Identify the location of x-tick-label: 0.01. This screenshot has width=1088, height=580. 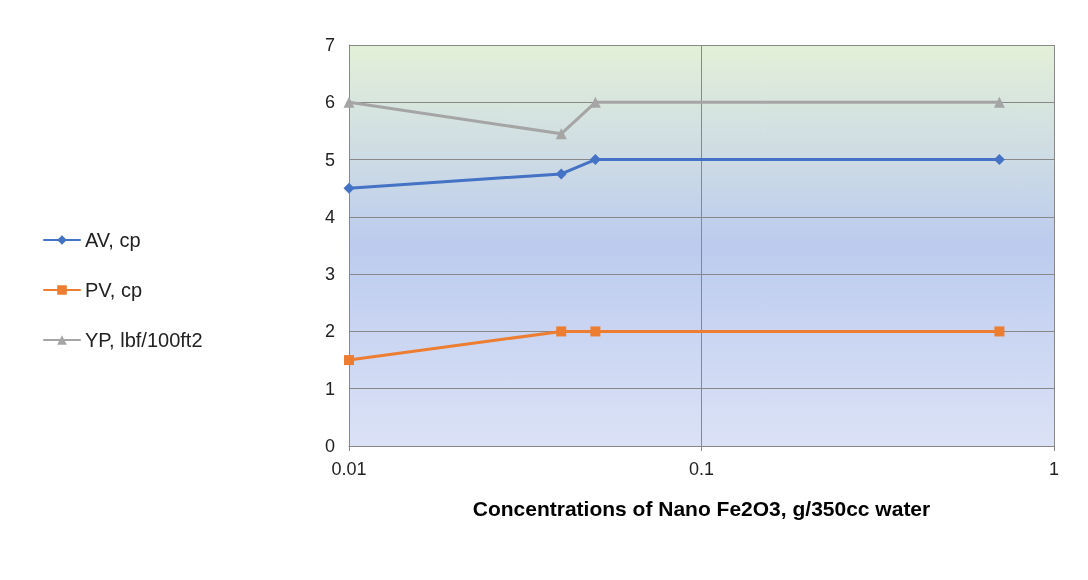
(349, 469).